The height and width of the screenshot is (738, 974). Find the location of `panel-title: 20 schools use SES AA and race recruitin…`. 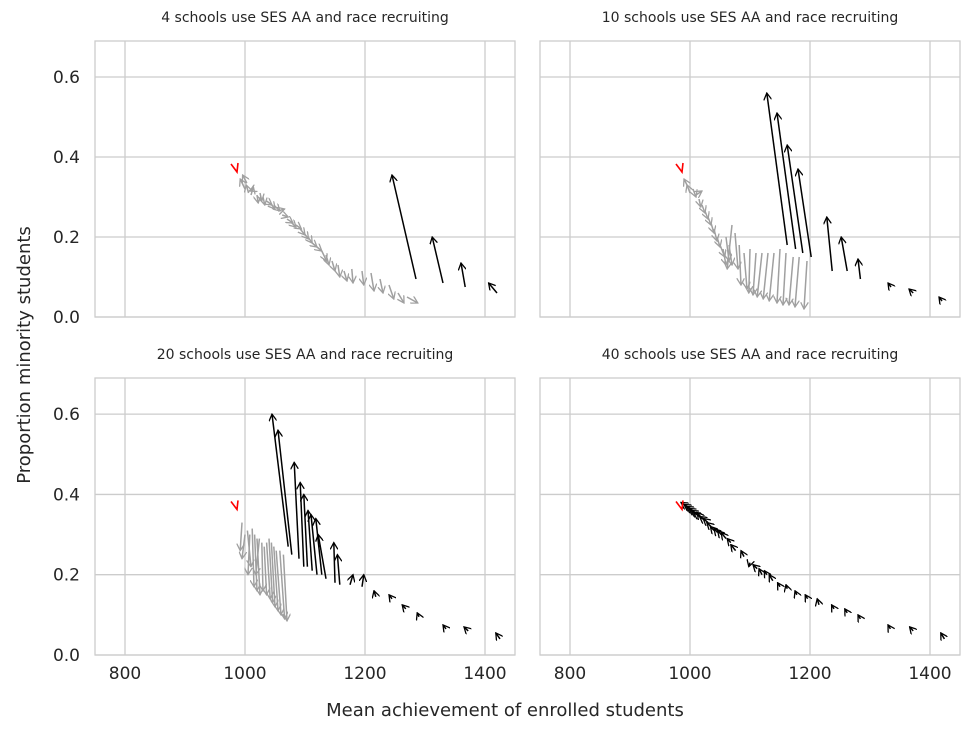

panel-title: 20 schools use SES AA and race recruitin… is located at coordinates (305, 355).